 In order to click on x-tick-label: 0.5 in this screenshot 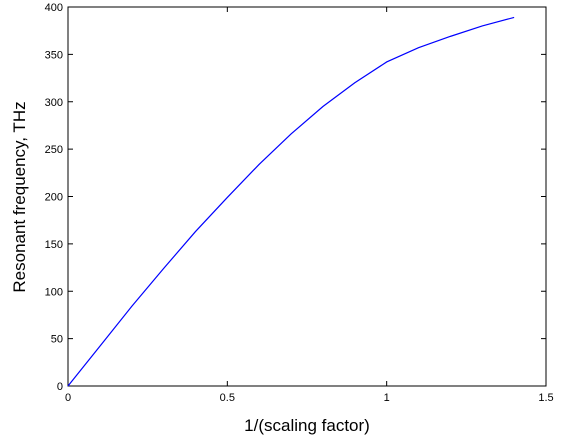, I will do `click(227, 398)`.